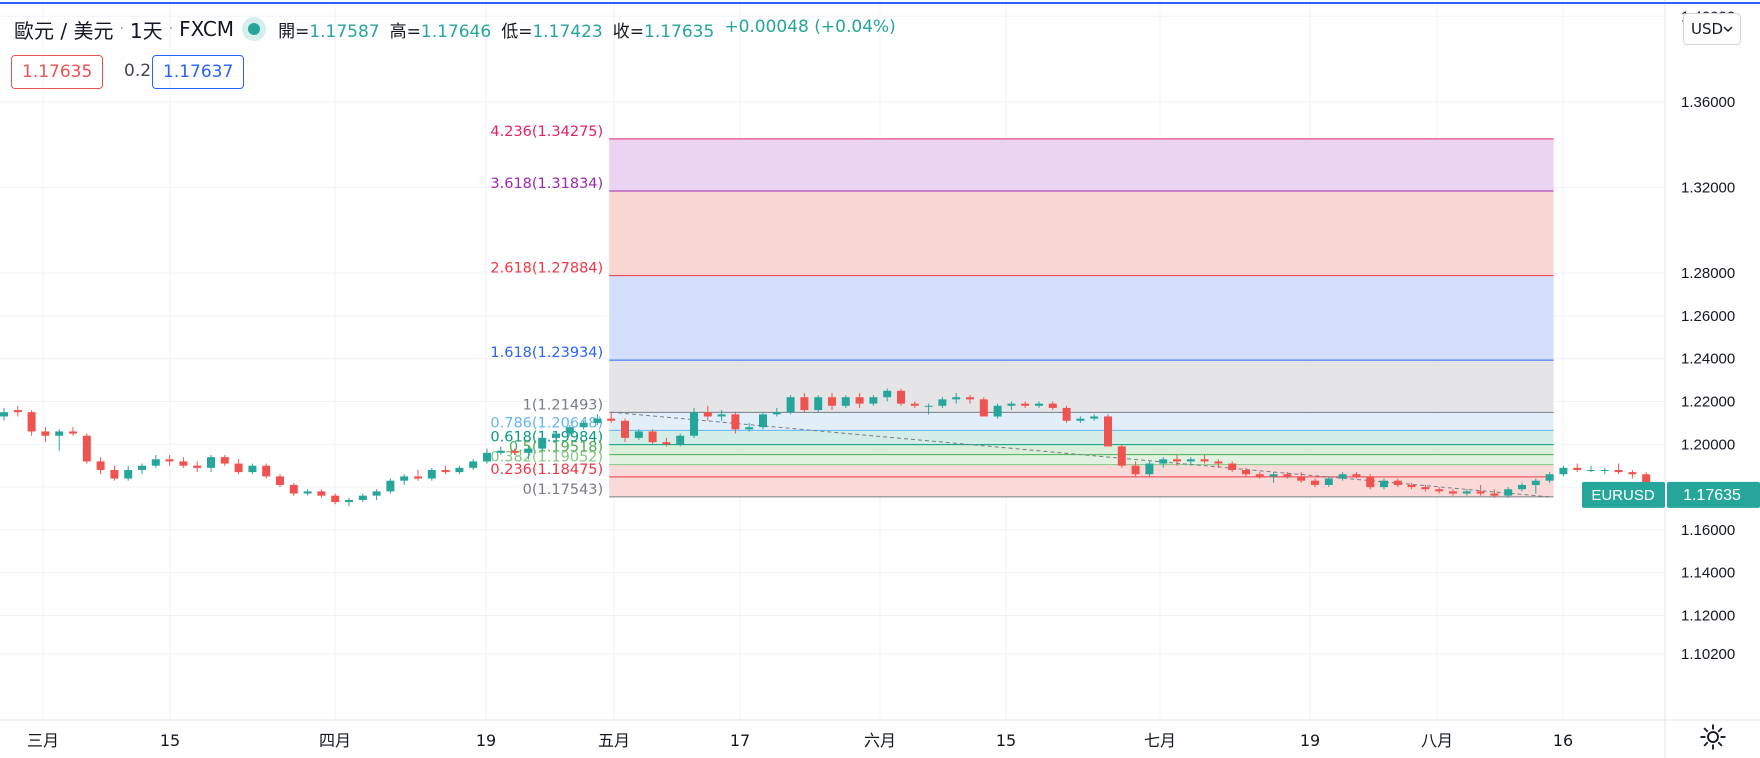 The width and height of the screenshot is (1760, 758). I want to click on buy-price-button: 1.17637, so click(198, 72).